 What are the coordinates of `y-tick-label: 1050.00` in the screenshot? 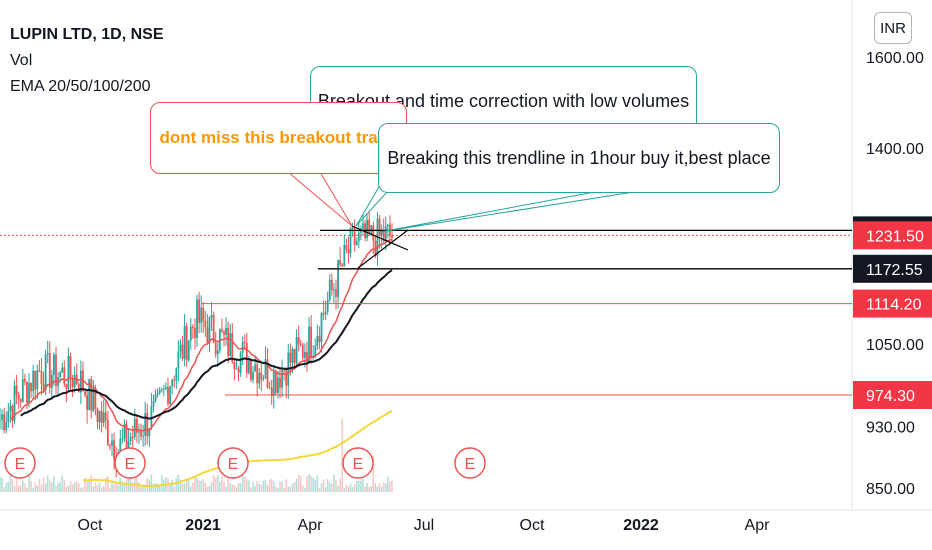 It's located at (895, 345).